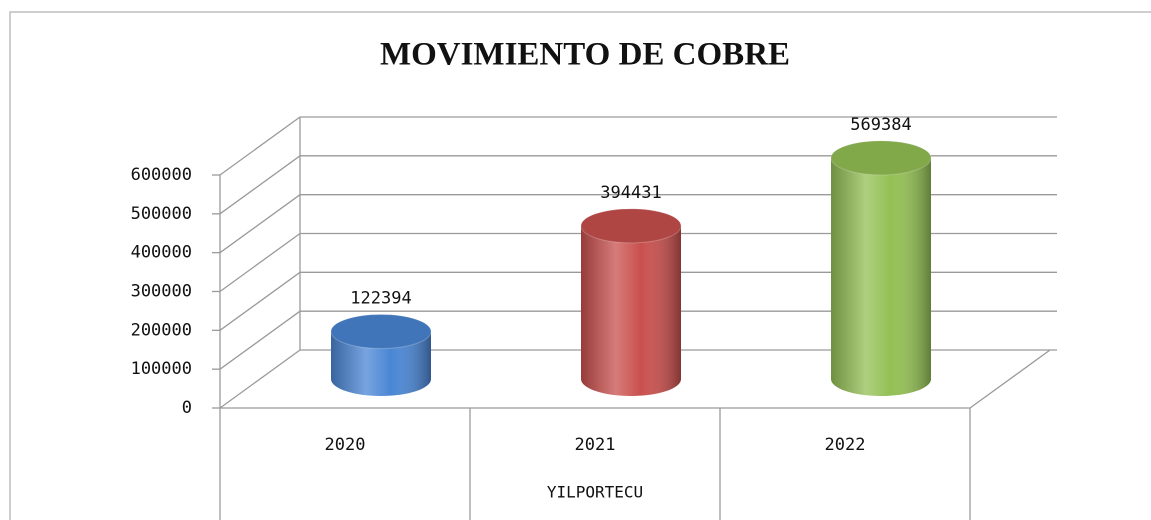 The height and width of the screenshot is (520, 1151). What do you see at coordinates (187, 408) in the screenshot?
I see `y-tick-label: 0` at bounding box center [187, 408].